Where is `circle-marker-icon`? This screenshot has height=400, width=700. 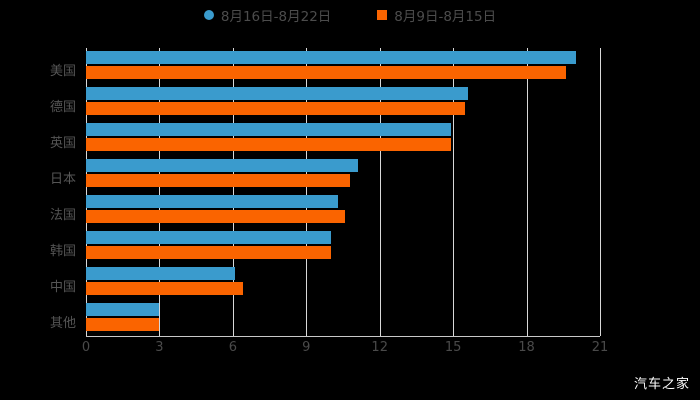 circle-marker-icon is located at coordinates (208, 15).